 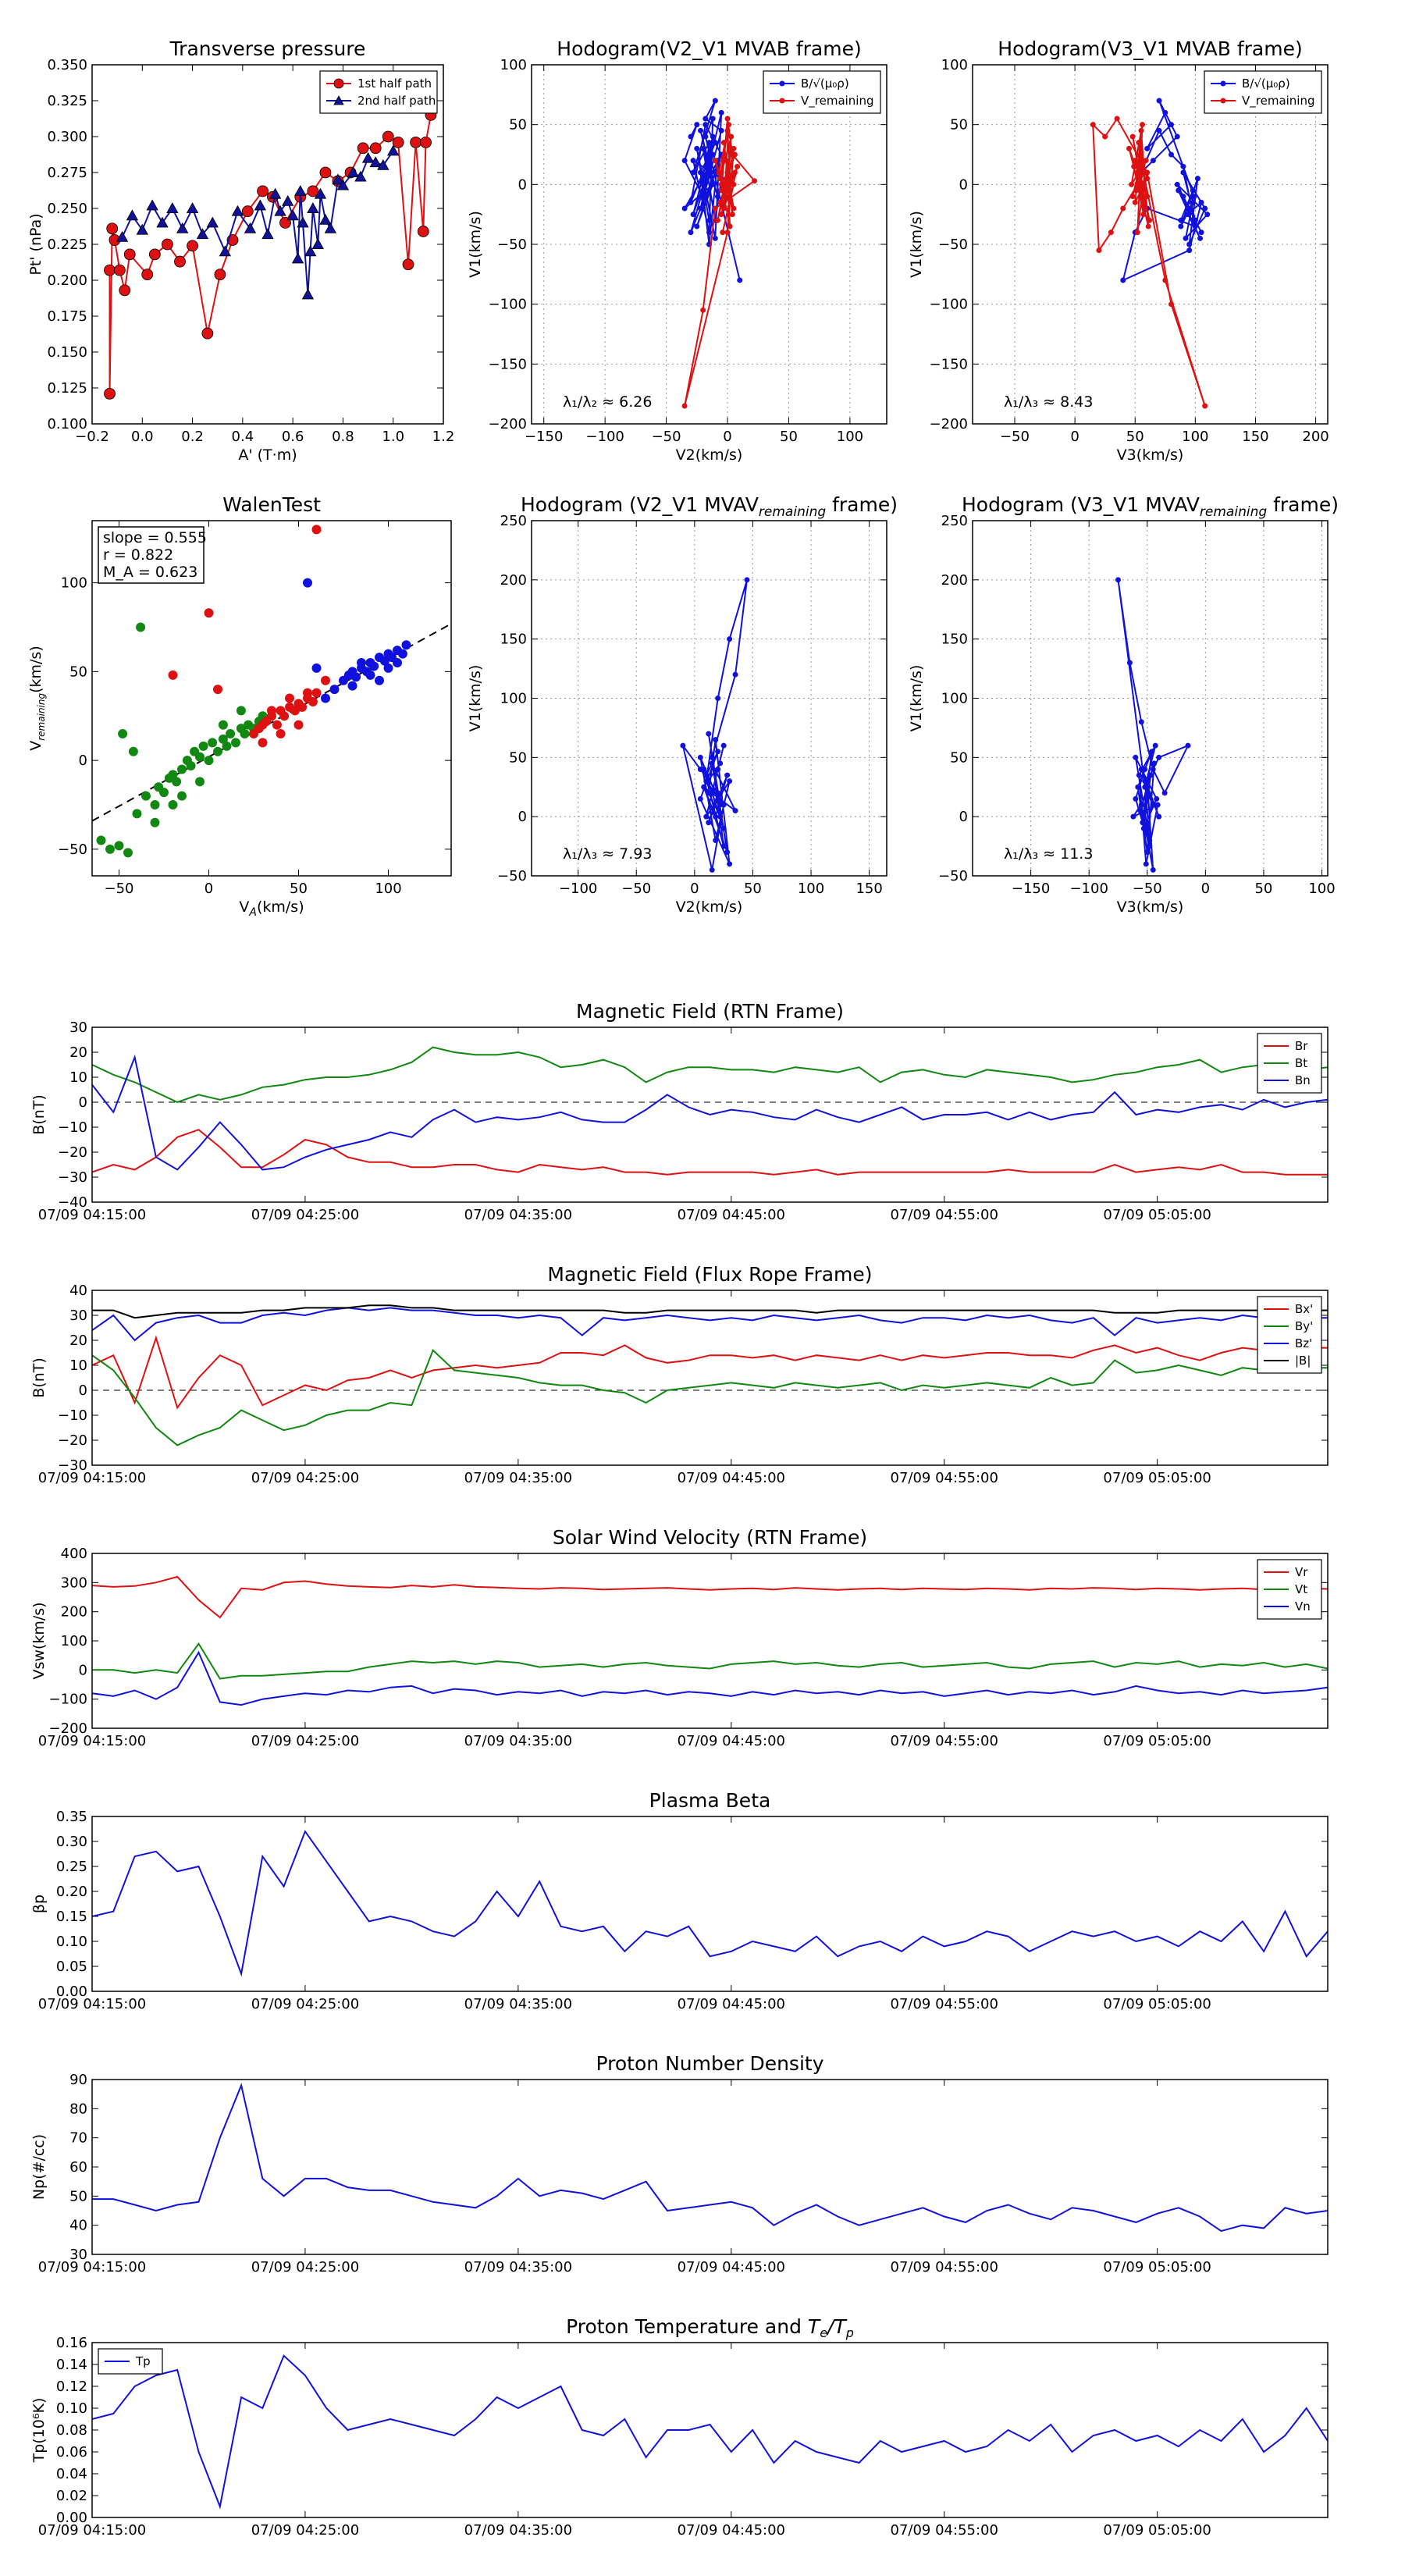 I want to click on x-tick-label: 200, so click(x=1315, y=437).